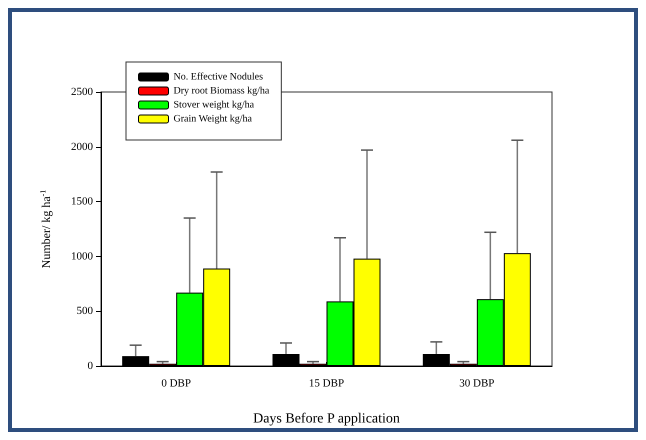 Image resolution: width=646 pixels, height=440 pixels. What do you see at coordinates (82, 92) in the screenshot?
I see `y-tick-label: 2500` at bounding box center [82, 92].